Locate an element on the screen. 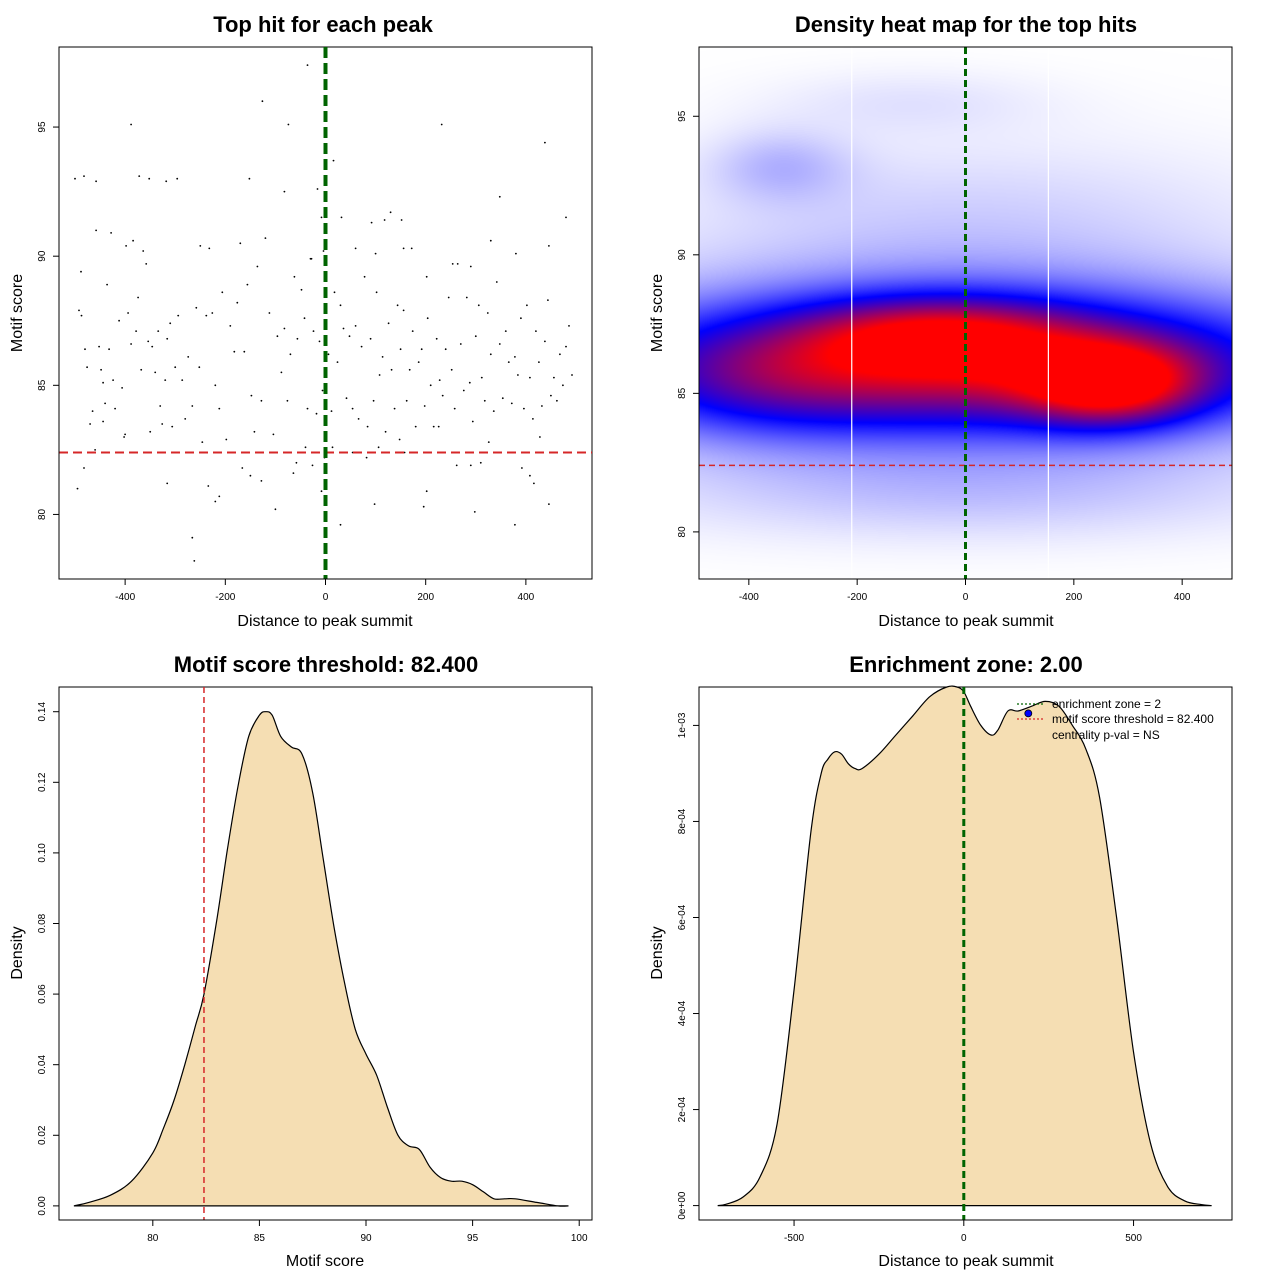 This screenshot has height=1280, width=1280. distance-density-x-ticks: -500 0 500 is located at coordinates (963, 1231).